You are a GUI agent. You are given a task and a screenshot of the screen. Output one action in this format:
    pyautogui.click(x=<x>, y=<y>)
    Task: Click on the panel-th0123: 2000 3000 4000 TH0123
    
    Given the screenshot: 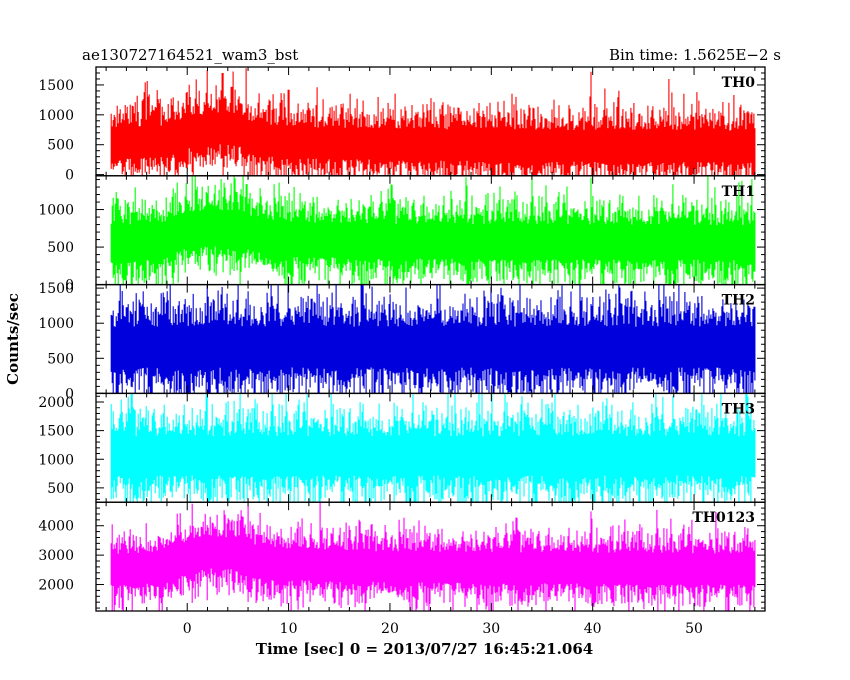 What is the action you would take?
    pyautogui.click(x=402, y=556)
    